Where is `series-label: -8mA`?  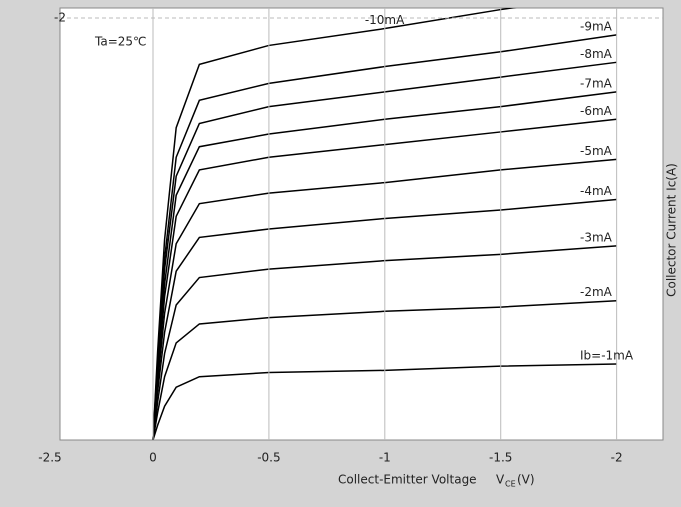
series-label: -8mA is located at coordinates (596, 54).